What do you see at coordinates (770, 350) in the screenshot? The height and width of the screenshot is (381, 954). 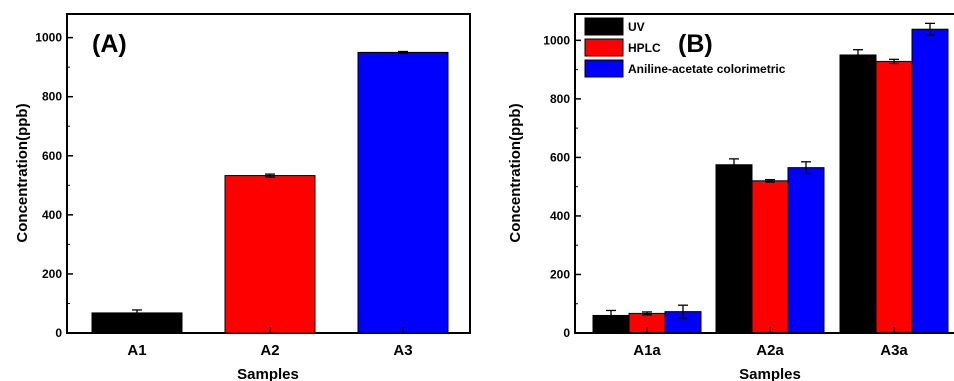 I see `x-tick-label: A2a` at bounding box center [770, 350].